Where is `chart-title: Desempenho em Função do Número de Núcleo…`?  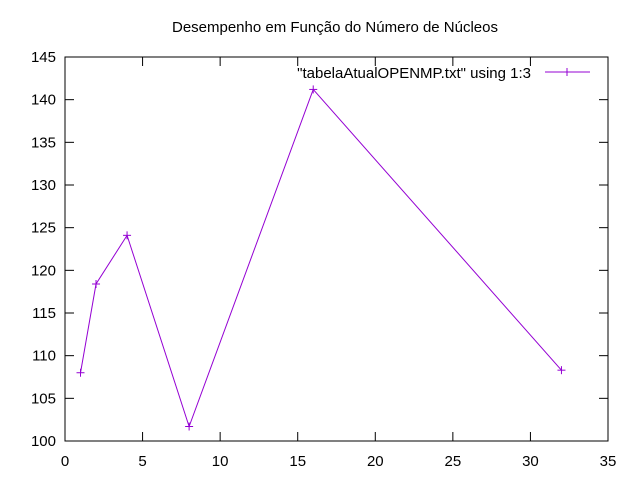
chart-title: Desempenho em Função do Número de Núcleo… is located at coordinates (335, 27).